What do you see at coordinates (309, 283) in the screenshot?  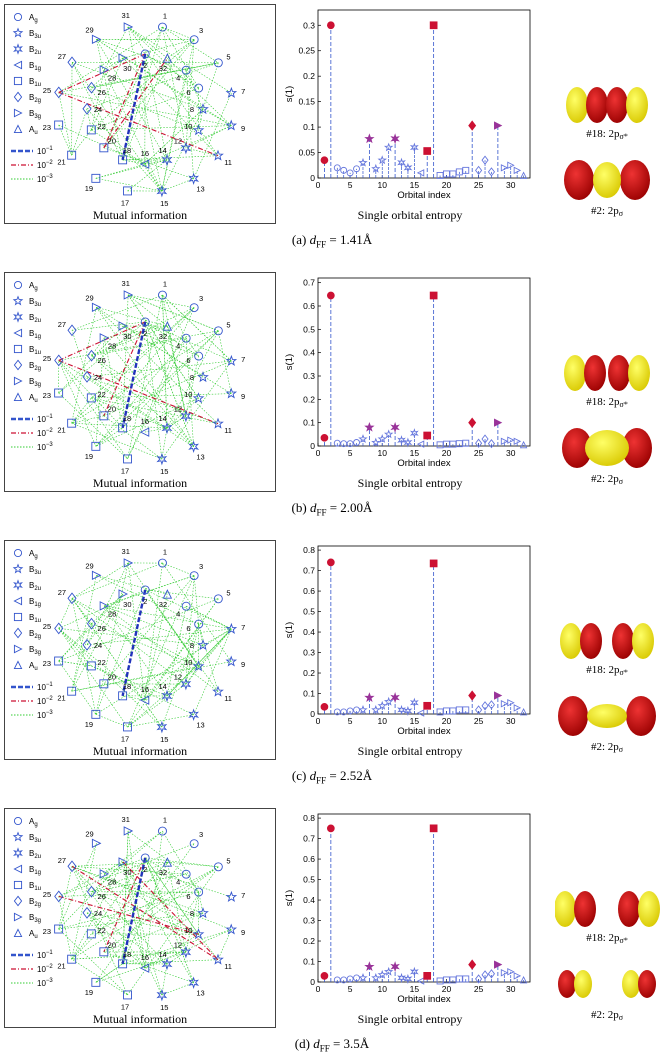 I see `y-tick-label: 0.7` at bounding box center [309, 283].